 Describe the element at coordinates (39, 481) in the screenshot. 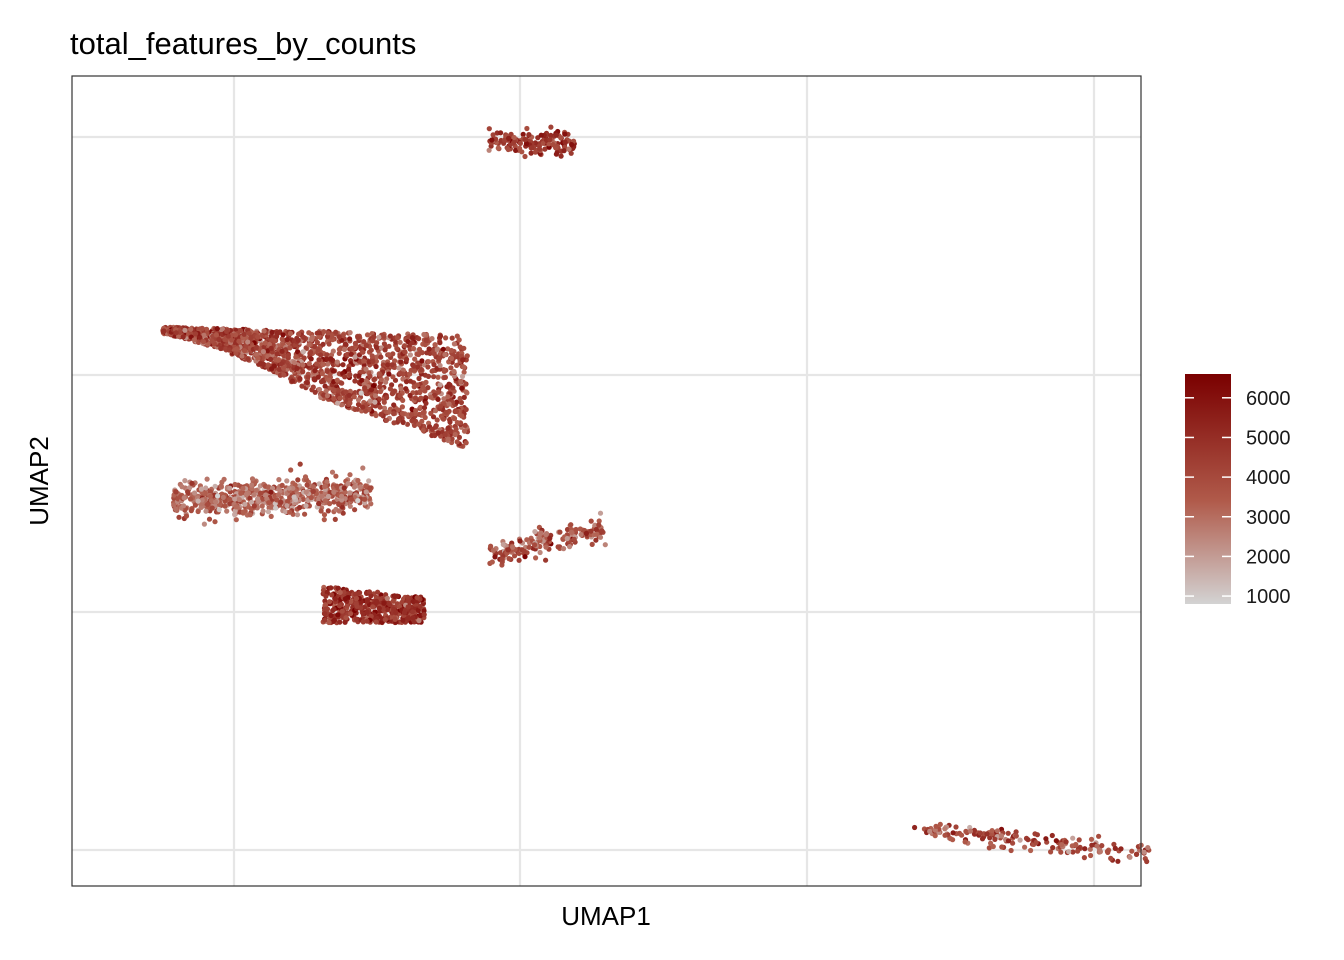

I see `y-axis-label: UMAP2` at that location.